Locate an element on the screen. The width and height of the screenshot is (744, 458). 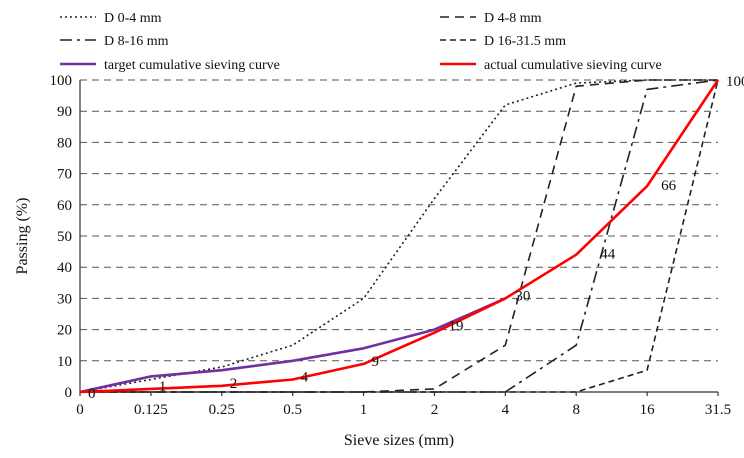
y-tick-label: 50 is located at coordinates (64, 237).